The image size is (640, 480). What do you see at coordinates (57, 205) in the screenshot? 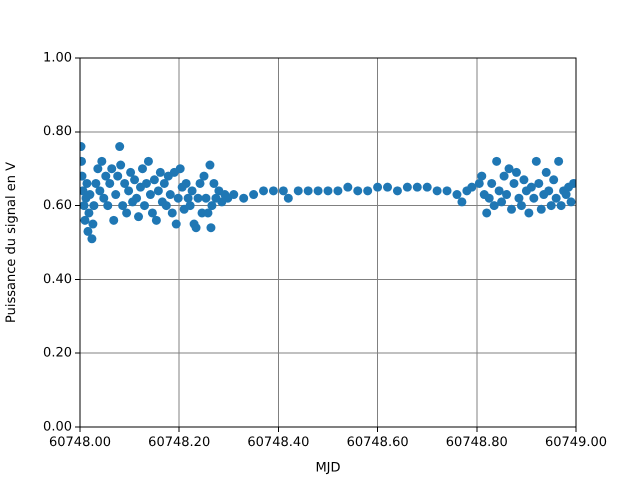
I see `y-tick-label: 0.60` at bounding box center [57, 205].